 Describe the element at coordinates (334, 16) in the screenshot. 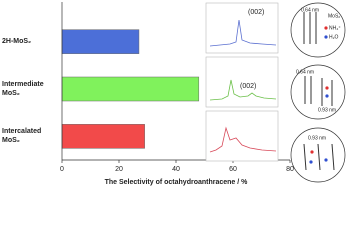

I see `legend-label: MoS₂` at that location.